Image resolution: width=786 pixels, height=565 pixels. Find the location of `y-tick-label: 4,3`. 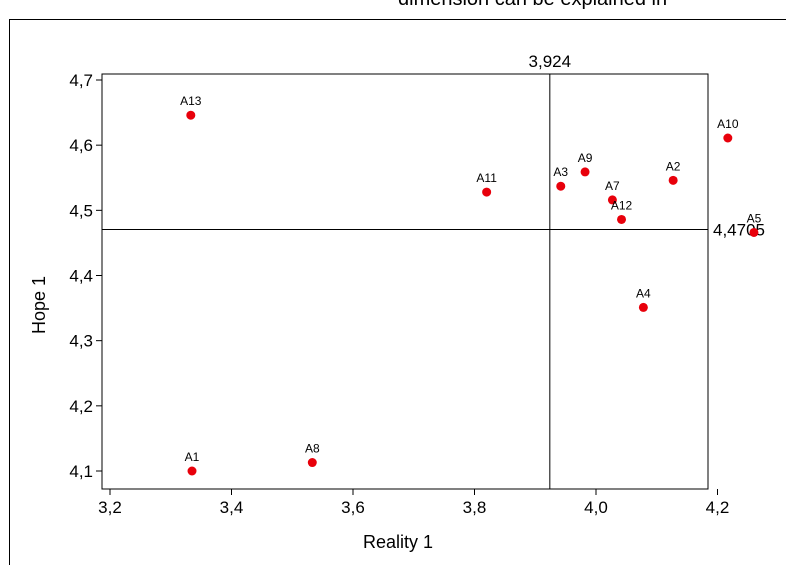

y-tick-label: 4,3 is located at coordinates (81, 341).